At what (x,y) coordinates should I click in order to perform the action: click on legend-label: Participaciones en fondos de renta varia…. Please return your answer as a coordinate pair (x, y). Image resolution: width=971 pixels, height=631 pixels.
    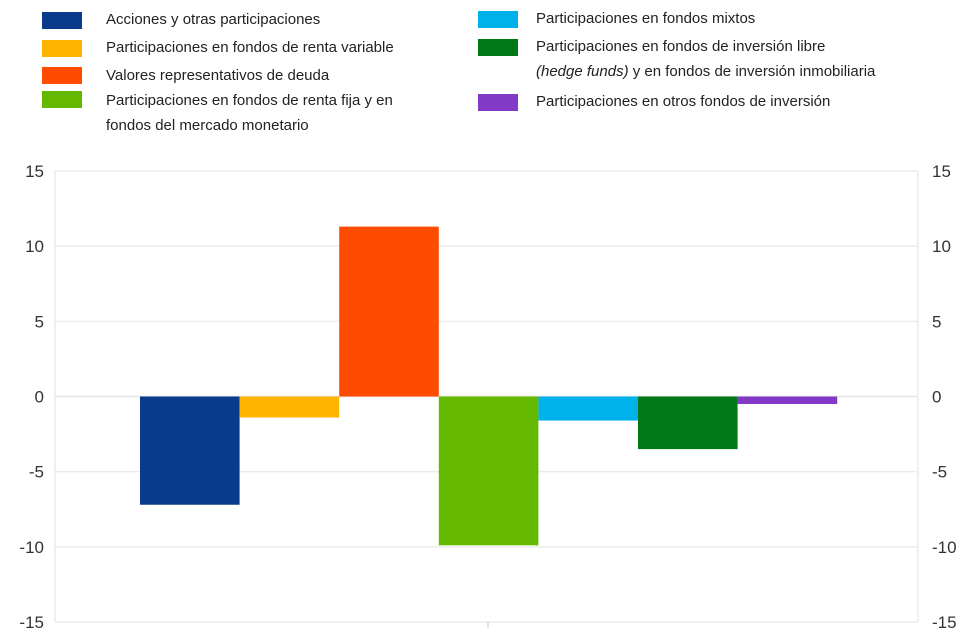
    Looking at the image, I should click on (250, 47).